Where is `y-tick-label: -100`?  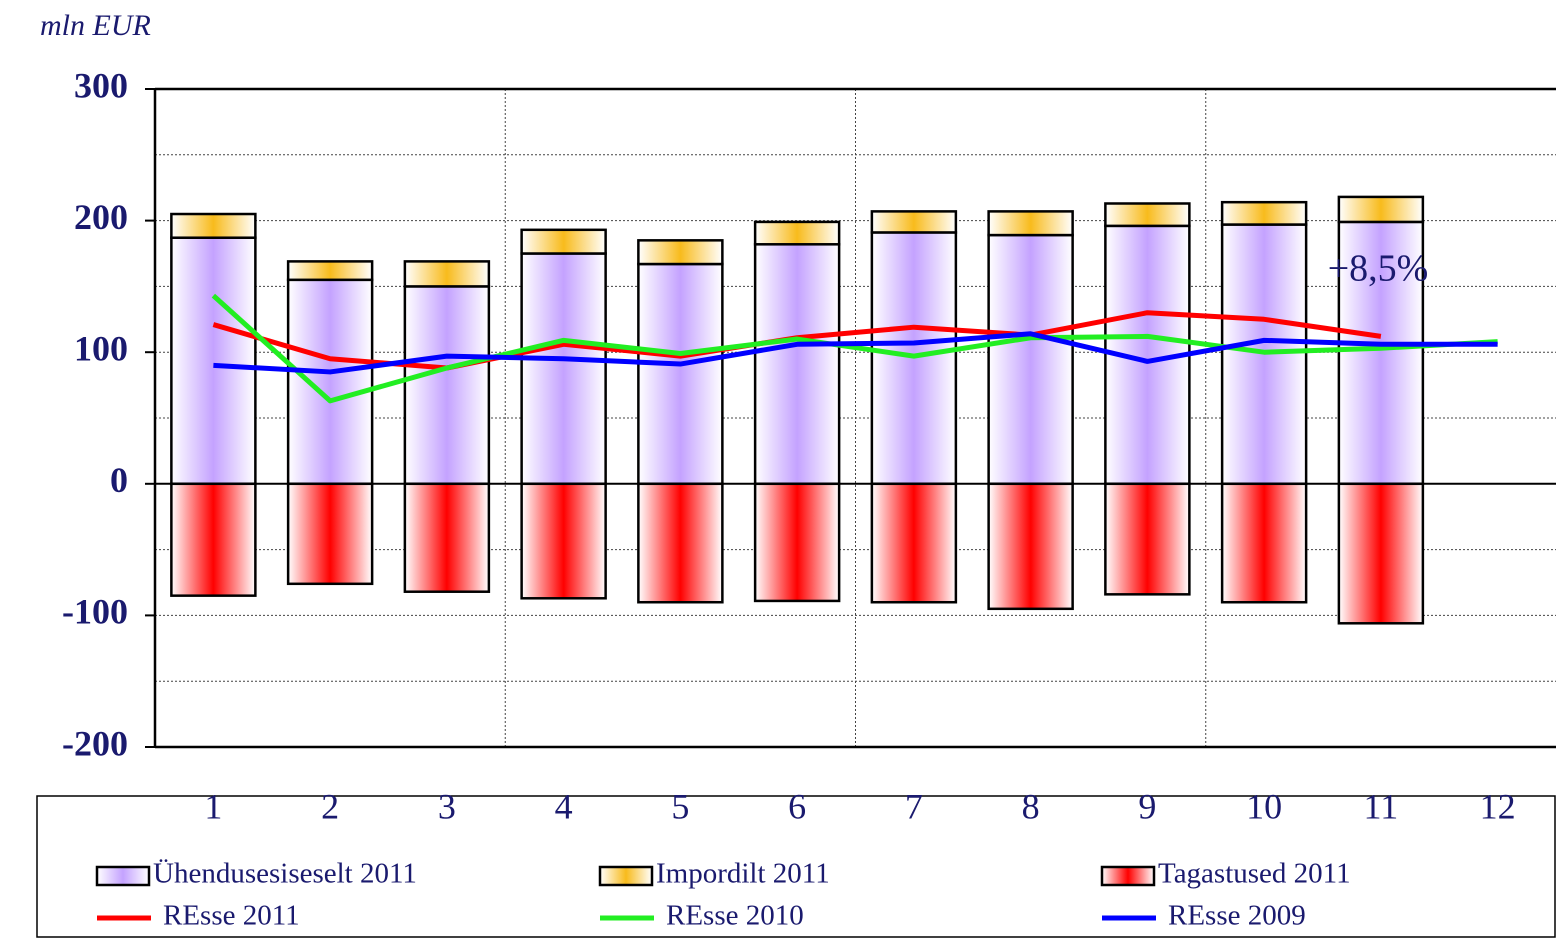 y-tick-label: -100 is located at coordinates (95, 612).